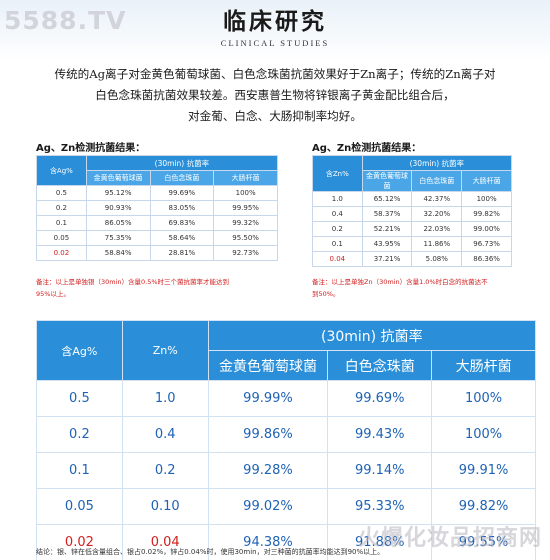 This screenshot has width=550, height=560. Describe the element at coordinates (387, 244) in the screenshot. I see `table-cell: 43.95%` at that location.